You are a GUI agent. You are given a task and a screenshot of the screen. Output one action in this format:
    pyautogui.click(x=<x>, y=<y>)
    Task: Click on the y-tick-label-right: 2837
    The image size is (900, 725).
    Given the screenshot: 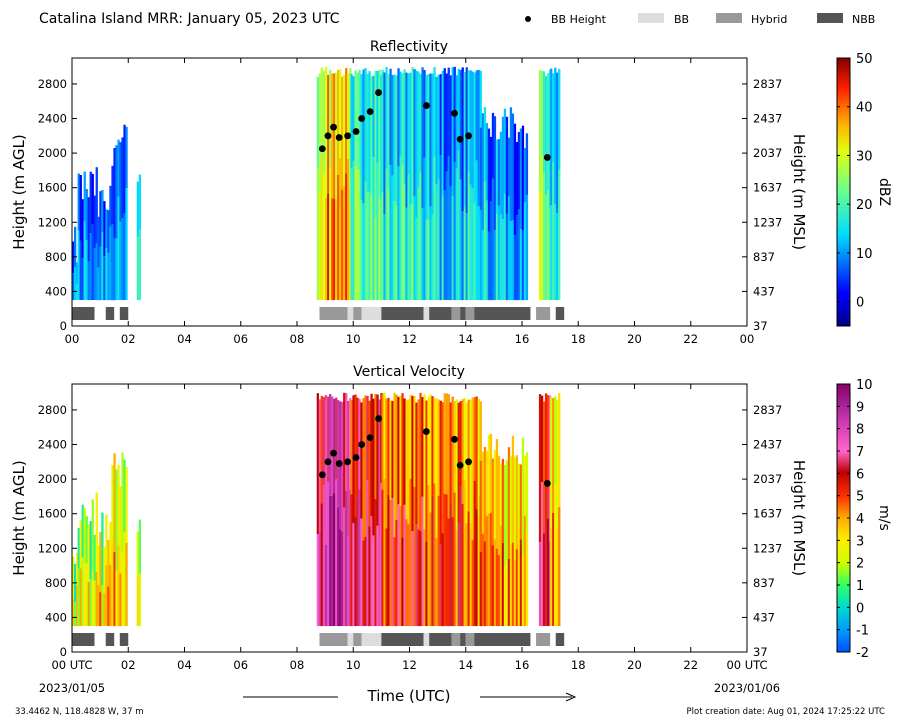 What is the action you would take?
    pyautogui.click(x=767, y=410)
    